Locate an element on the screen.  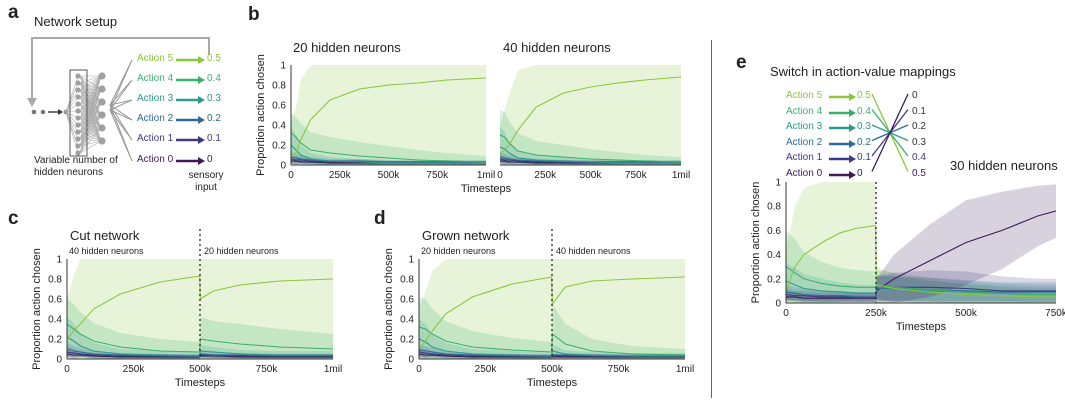
line-a5 is located at coordinates (590, 116).